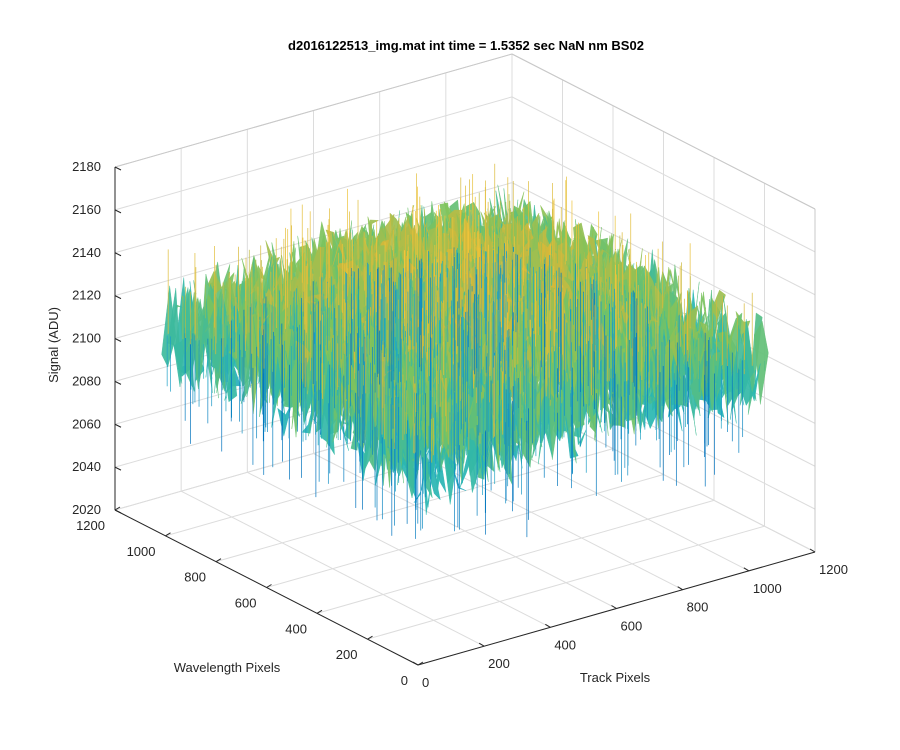 The width and height of the screenshot is (900, 750). I want to click on y-tick-label: 0, so click(404, 680).